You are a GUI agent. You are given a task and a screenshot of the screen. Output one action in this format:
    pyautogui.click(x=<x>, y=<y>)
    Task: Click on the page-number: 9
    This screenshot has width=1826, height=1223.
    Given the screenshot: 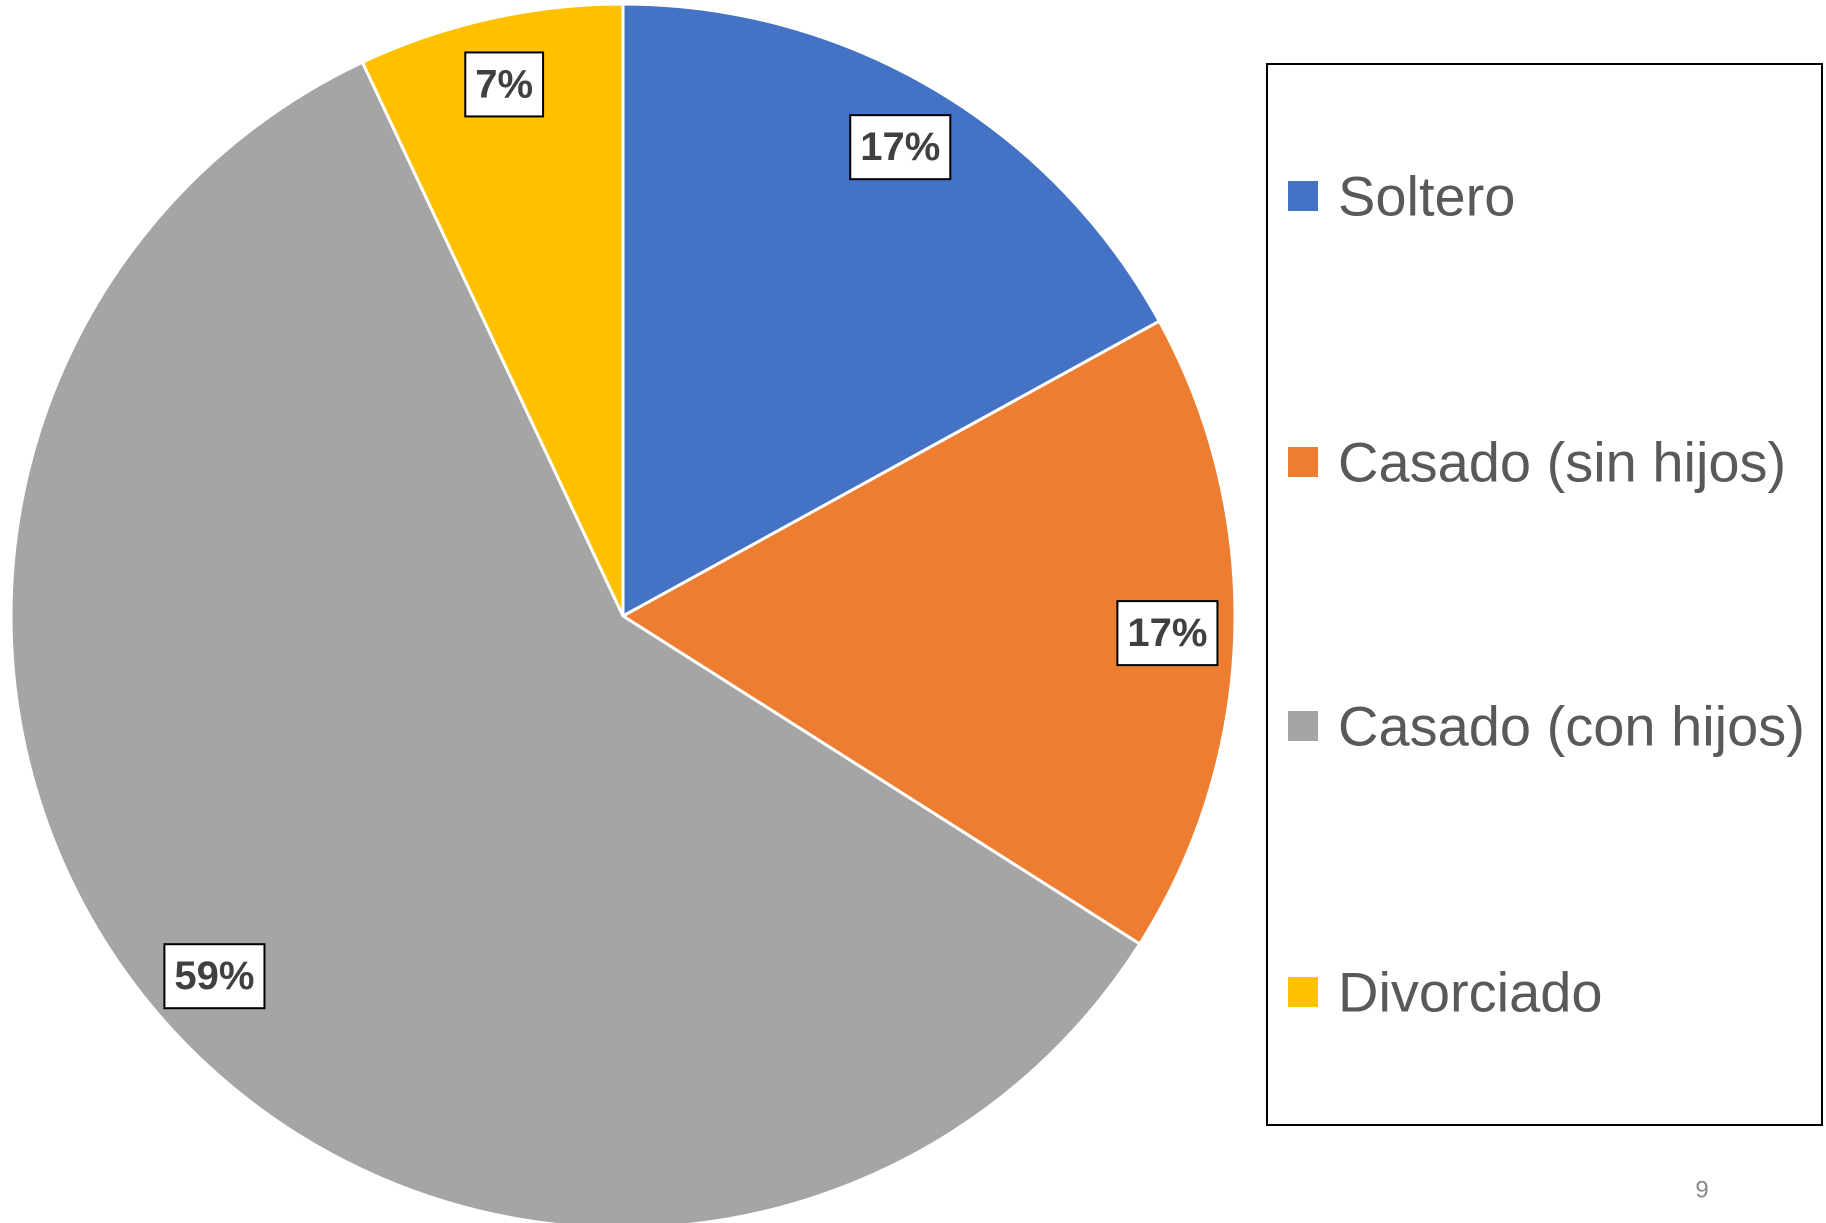 What is the action you would take?
    pyautogui.click(x=1701, y=1190)
    